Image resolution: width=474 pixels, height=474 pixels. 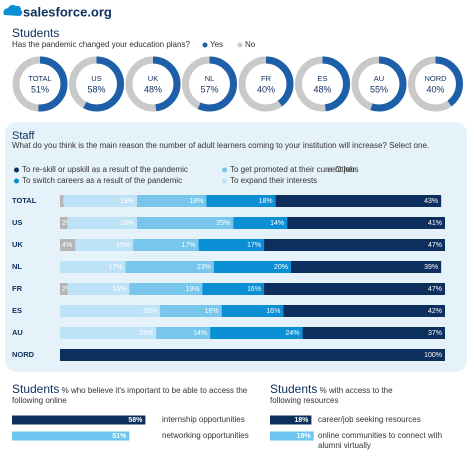 What do you see at coordinates (153, 78) in the screenshot?
I see `donut-category: UK` at bounding box center [153, 78].